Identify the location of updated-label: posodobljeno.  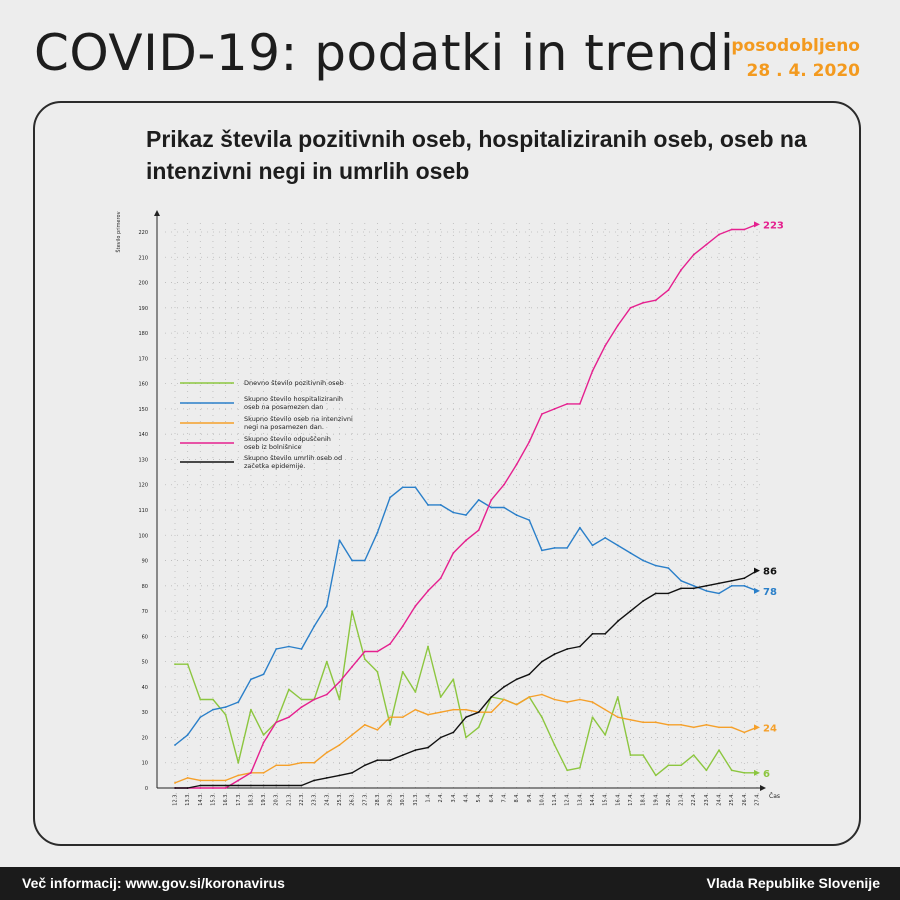
(795, 46).